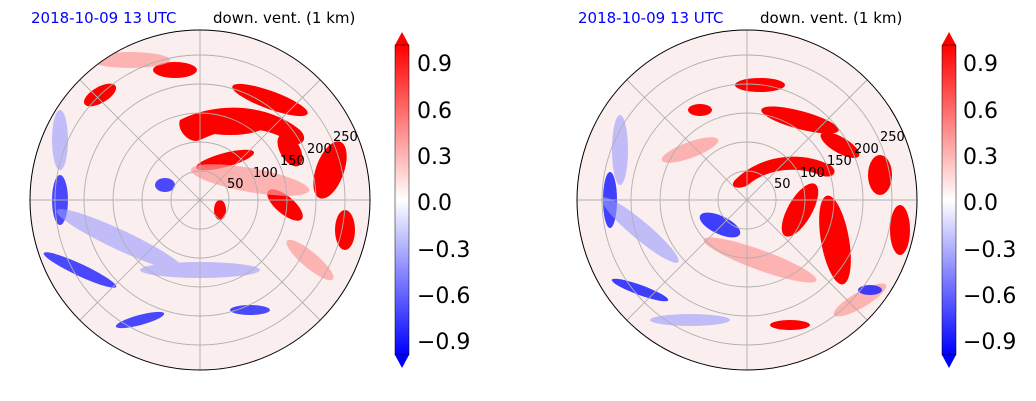 The height and width of the screenshot is (401, 1036). I want to click on blue-cluster-southwest, so click(720, 225).